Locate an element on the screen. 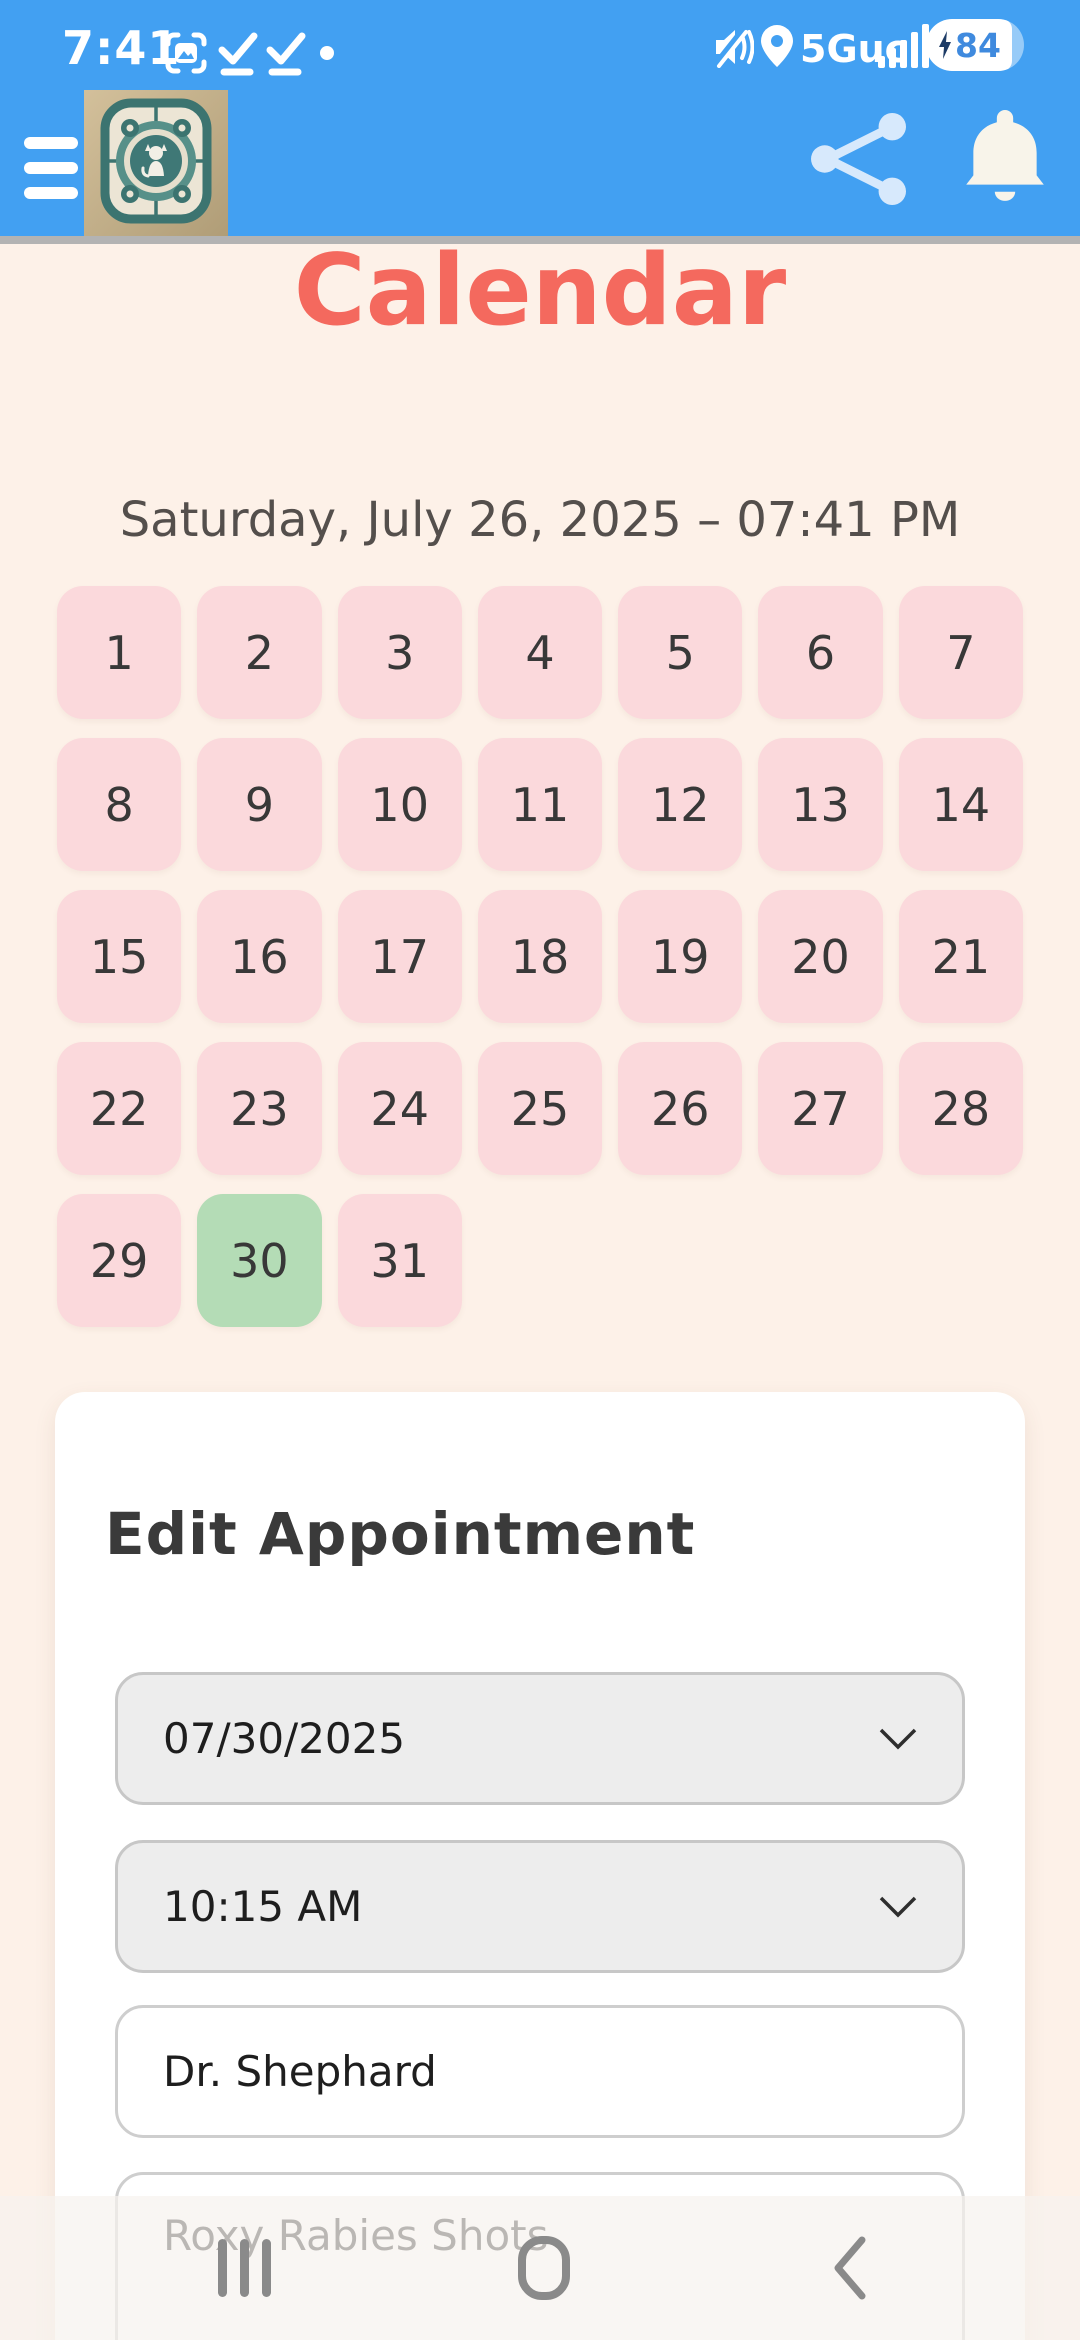  calendar-day-9: 9 is located at coordinates (259, 804).